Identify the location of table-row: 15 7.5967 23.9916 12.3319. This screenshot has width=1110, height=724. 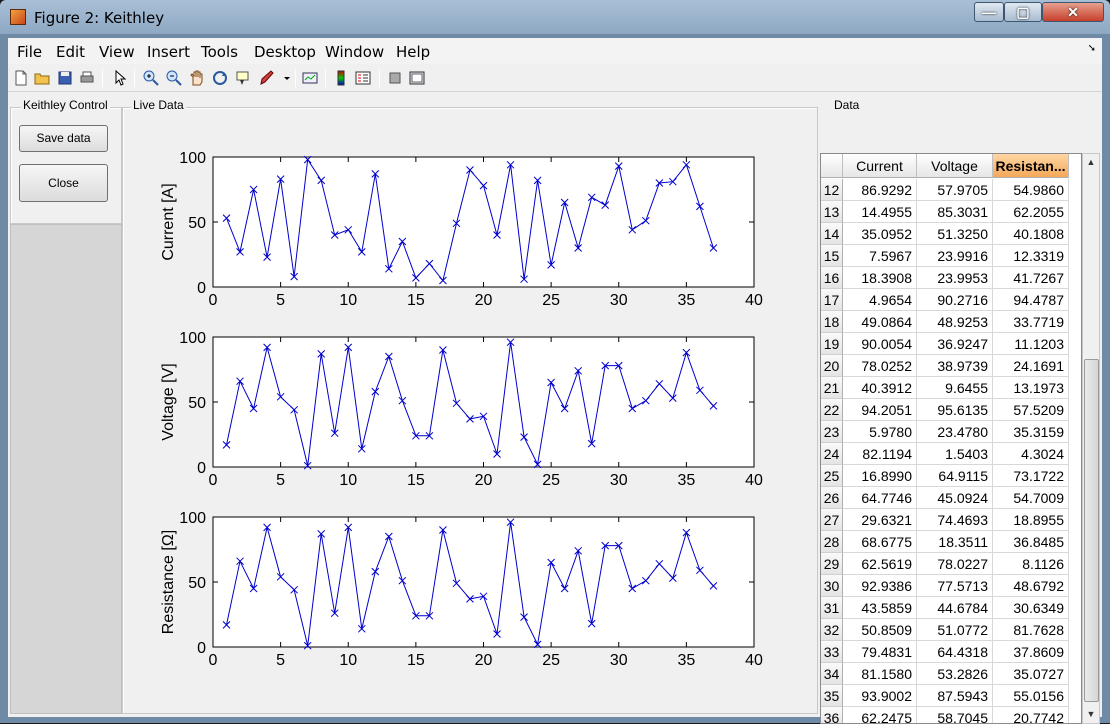
(951, 256).